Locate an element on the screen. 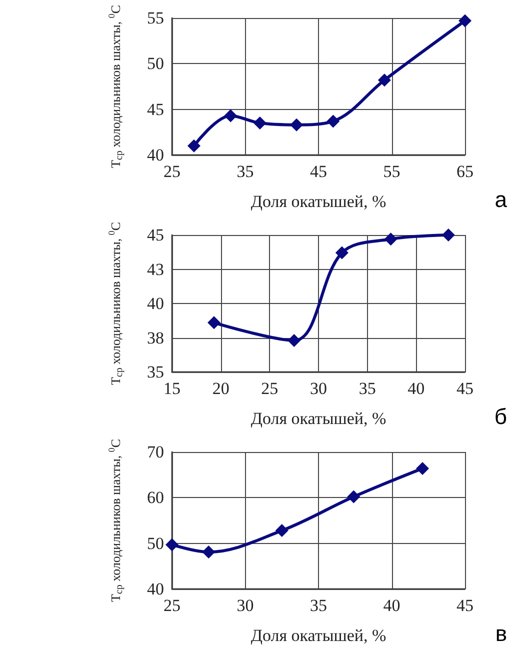 The image size is (515, 653). text: а is located at coordinates (500, 200).